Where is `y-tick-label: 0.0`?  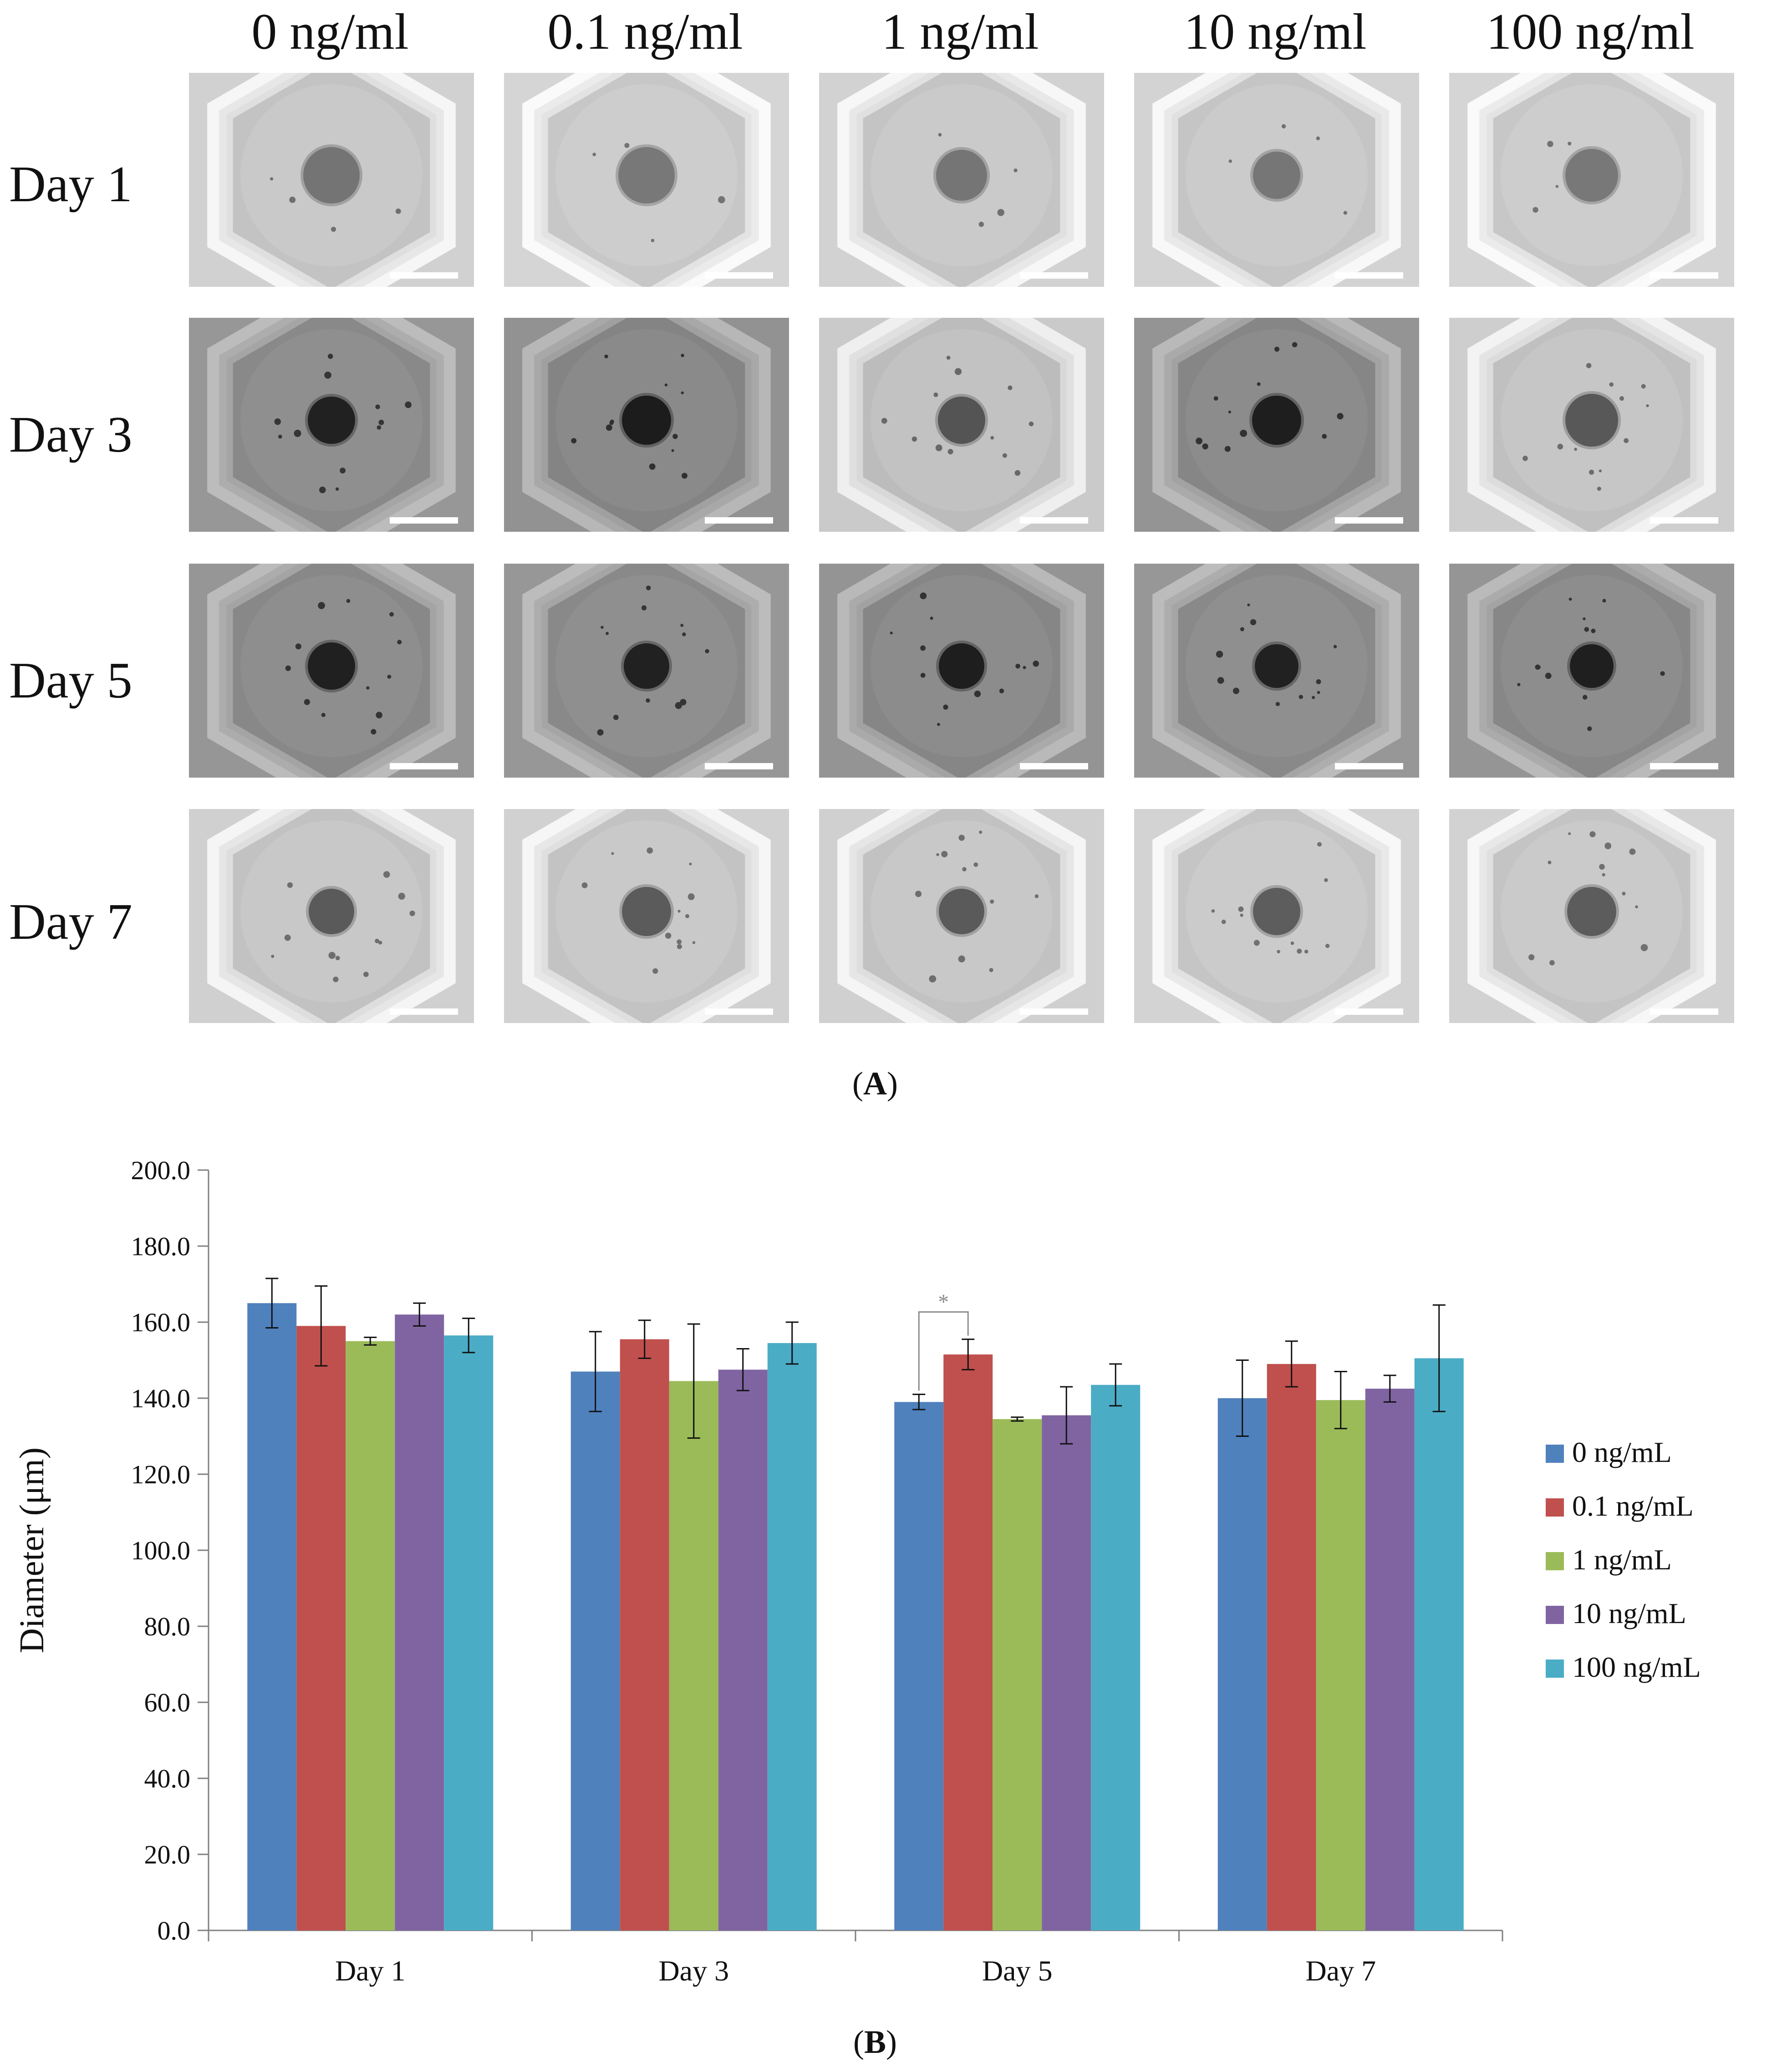 y-tick-label: 0.0 is located at coordinates (174, 1931).